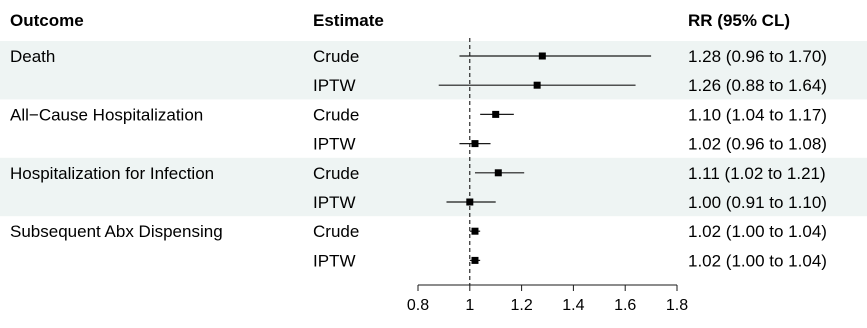 The height and width of the screenshot is (328, 867). I want to click on rr-ci-label: 1.02 (0.96 to 1.08), so click(757, 144).